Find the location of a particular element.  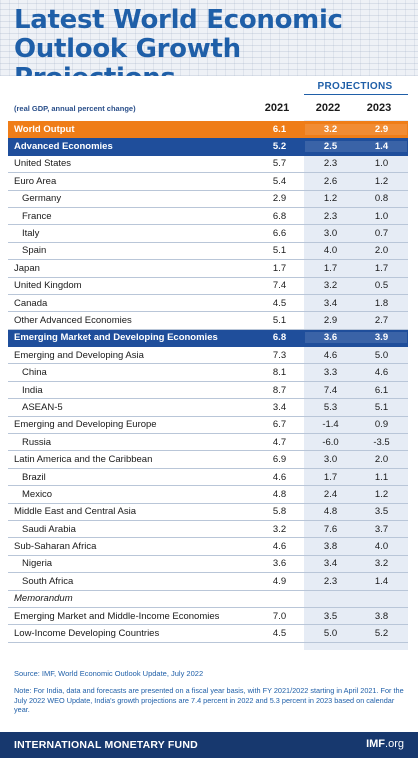

row-label: Advanced Economies is located at coordinates (63, 147).